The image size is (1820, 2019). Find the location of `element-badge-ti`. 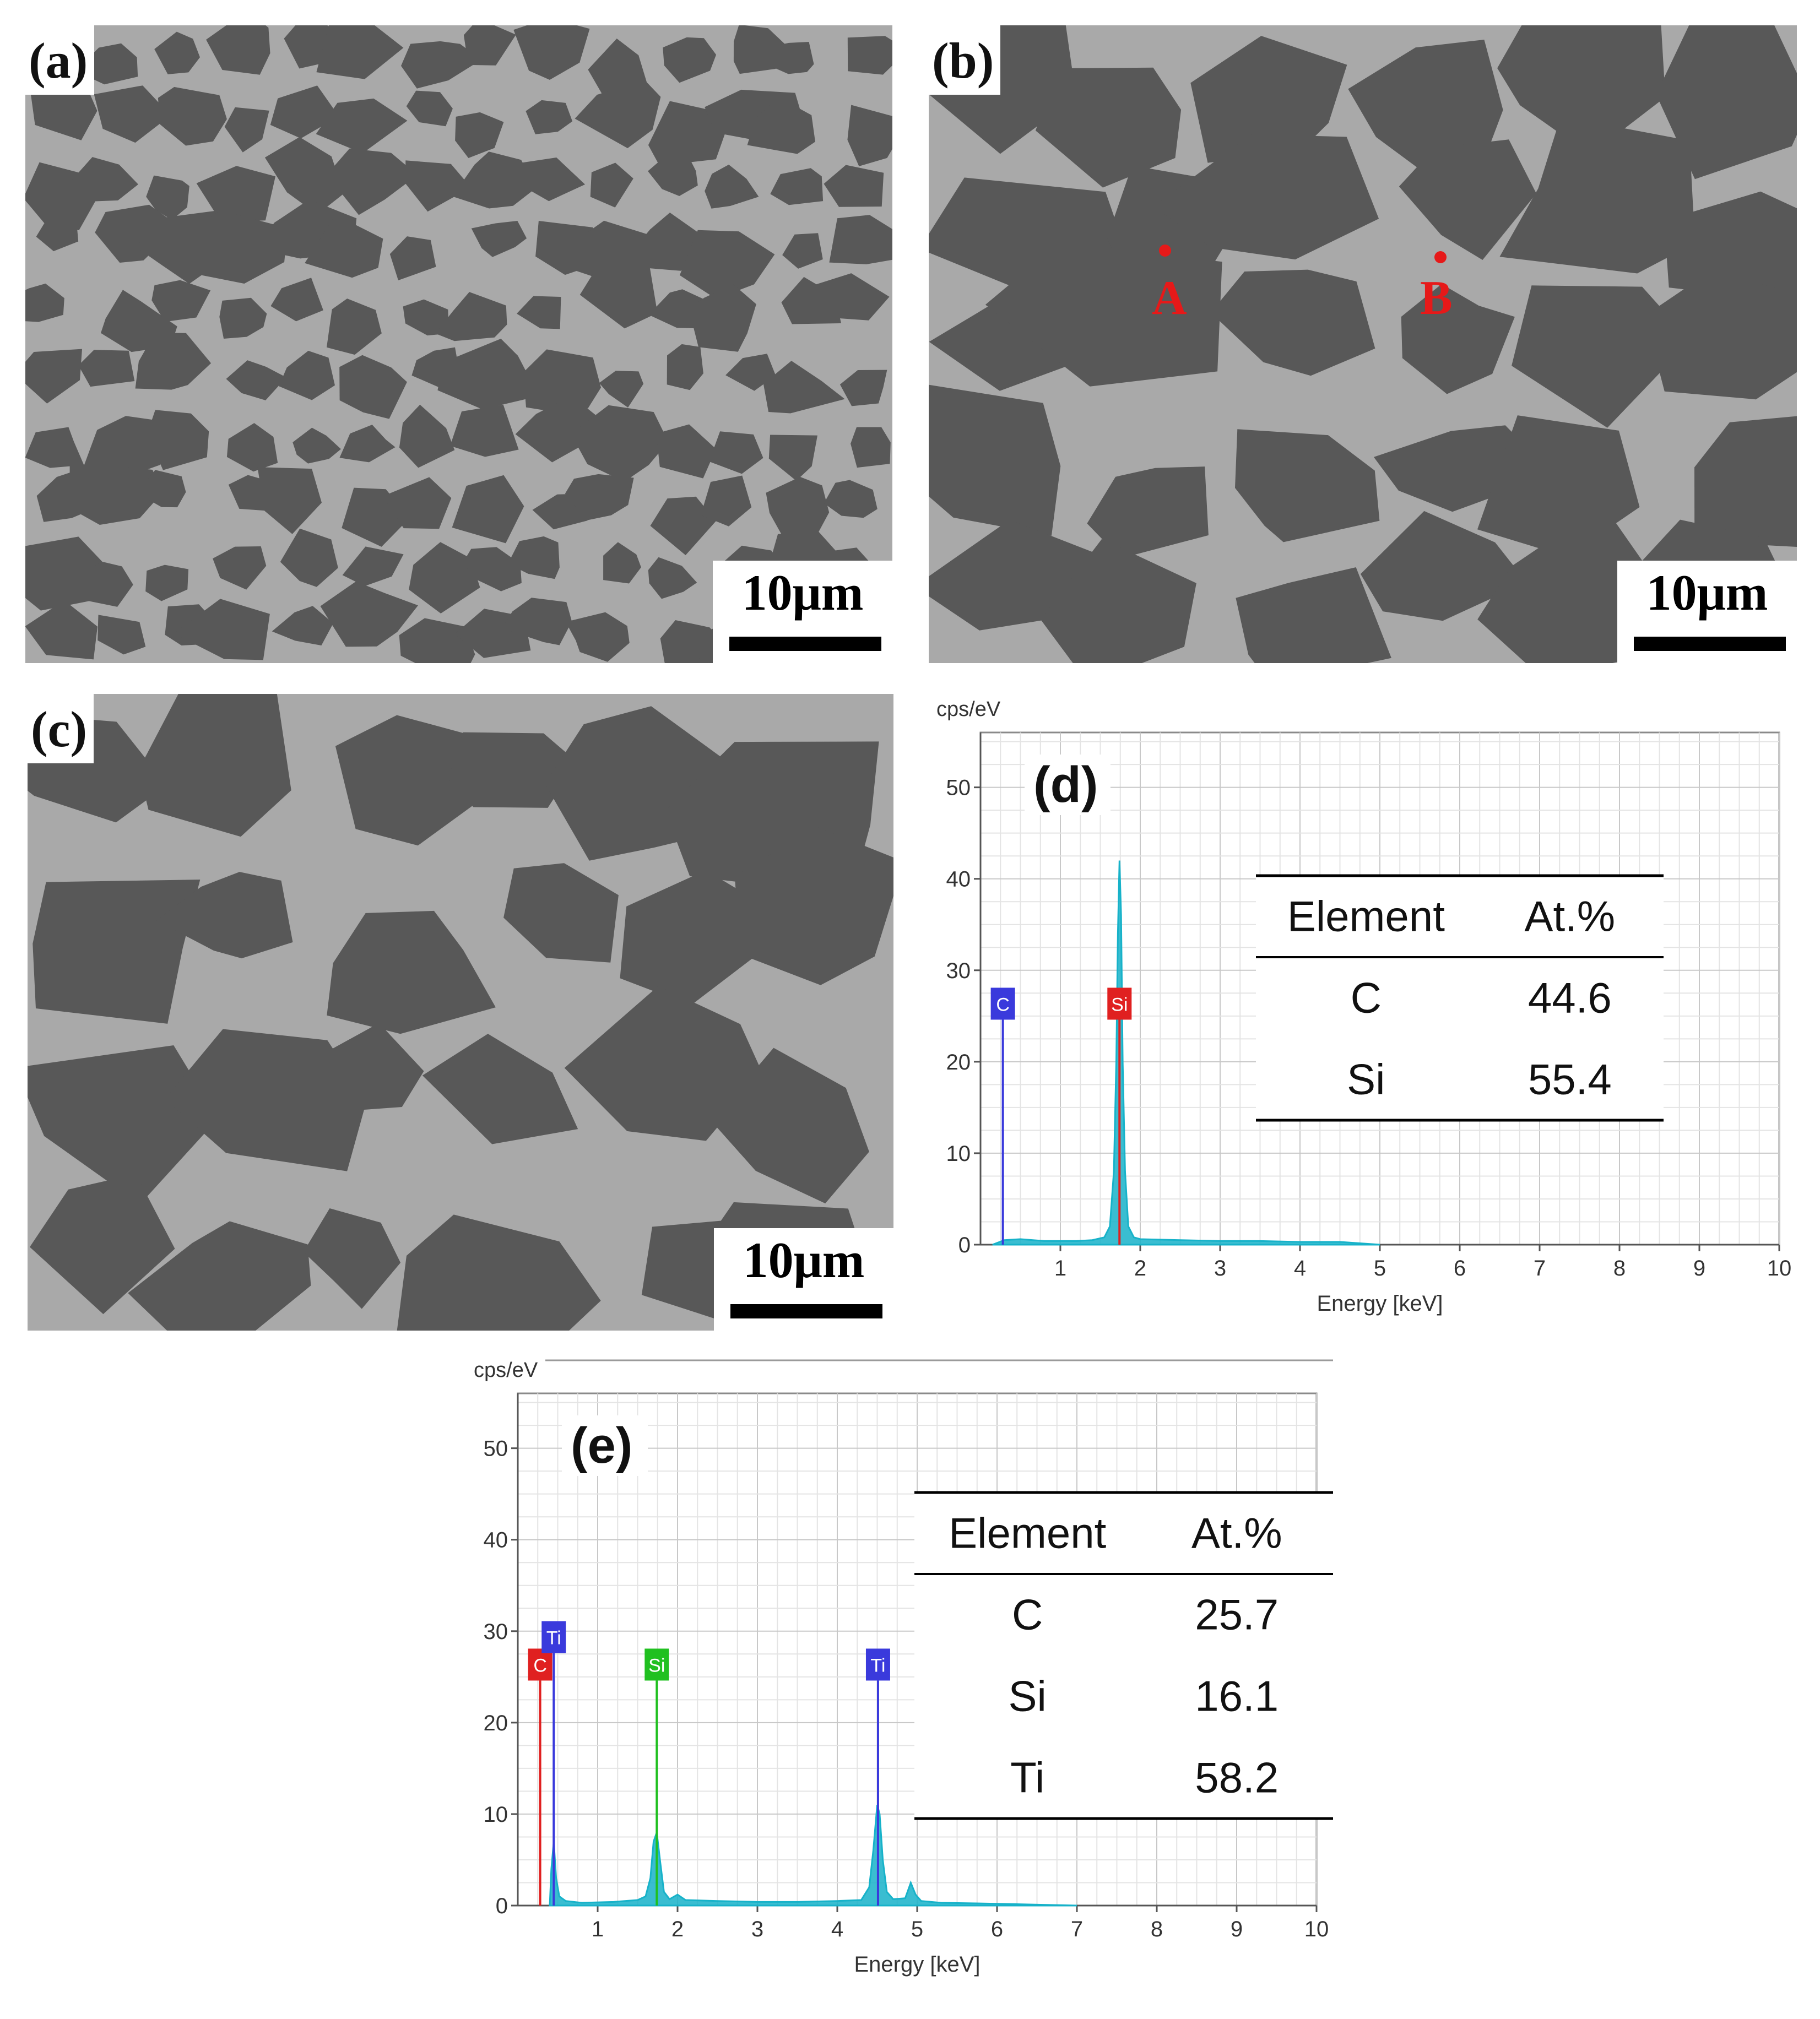

element-badge-ti is located at coordinates (877, 1665).